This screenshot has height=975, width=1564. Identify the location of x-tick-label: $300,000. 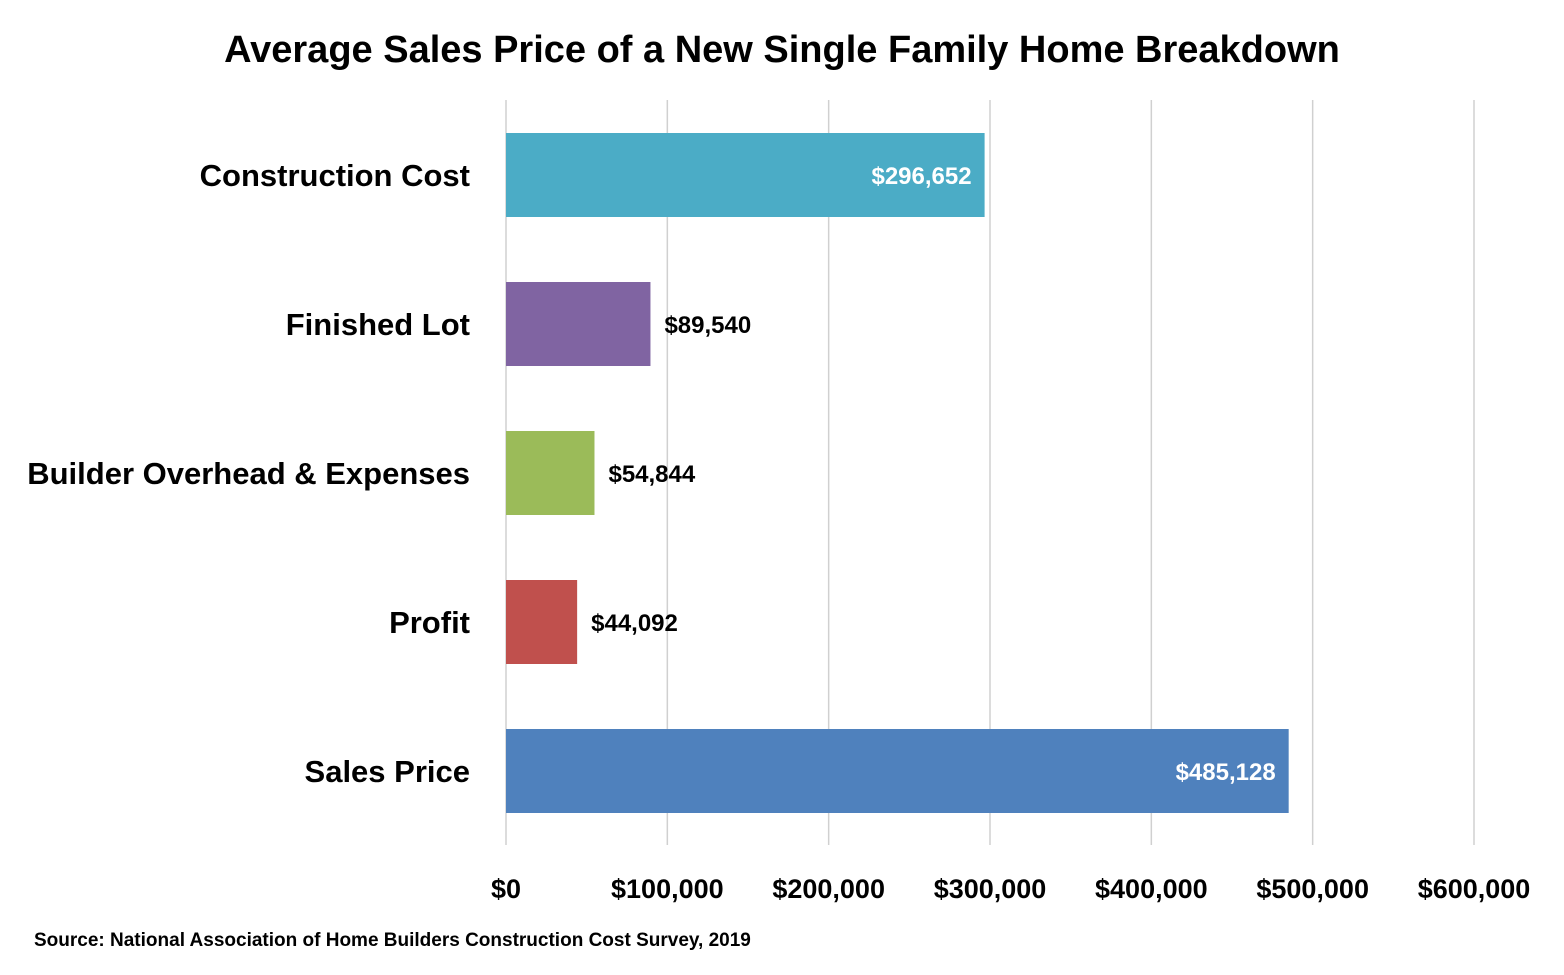
(990, 889).